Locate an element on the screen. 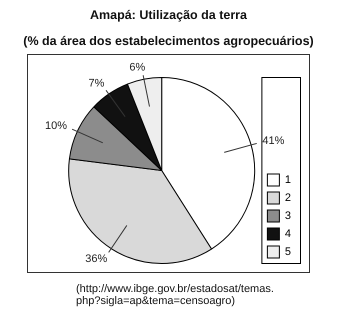 This screenshot has height=328, width=337. data-label: 7% is located at coordinates (96, 84).